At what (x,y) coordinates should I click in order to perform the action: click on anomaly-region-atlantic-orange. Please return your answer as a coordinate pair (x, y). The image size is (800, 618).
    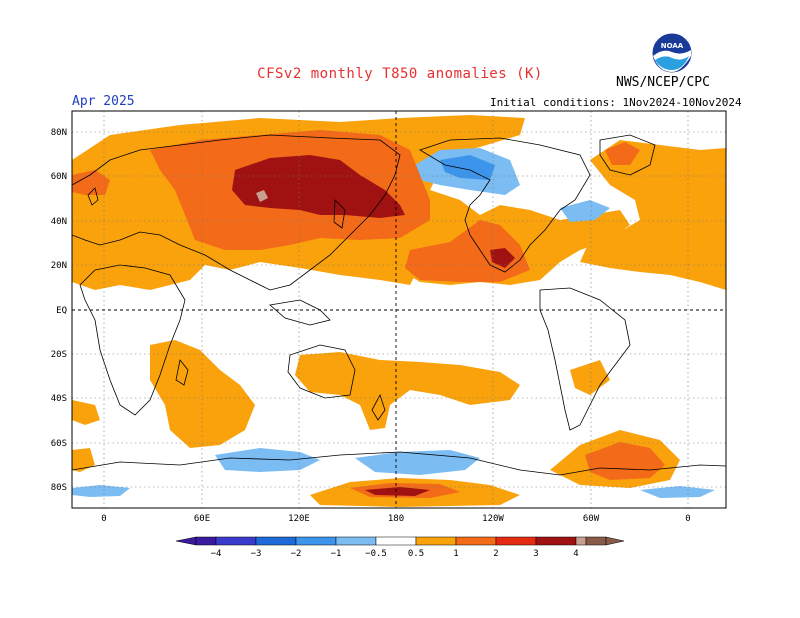
    Looking at the image, I should click on (653, 215).